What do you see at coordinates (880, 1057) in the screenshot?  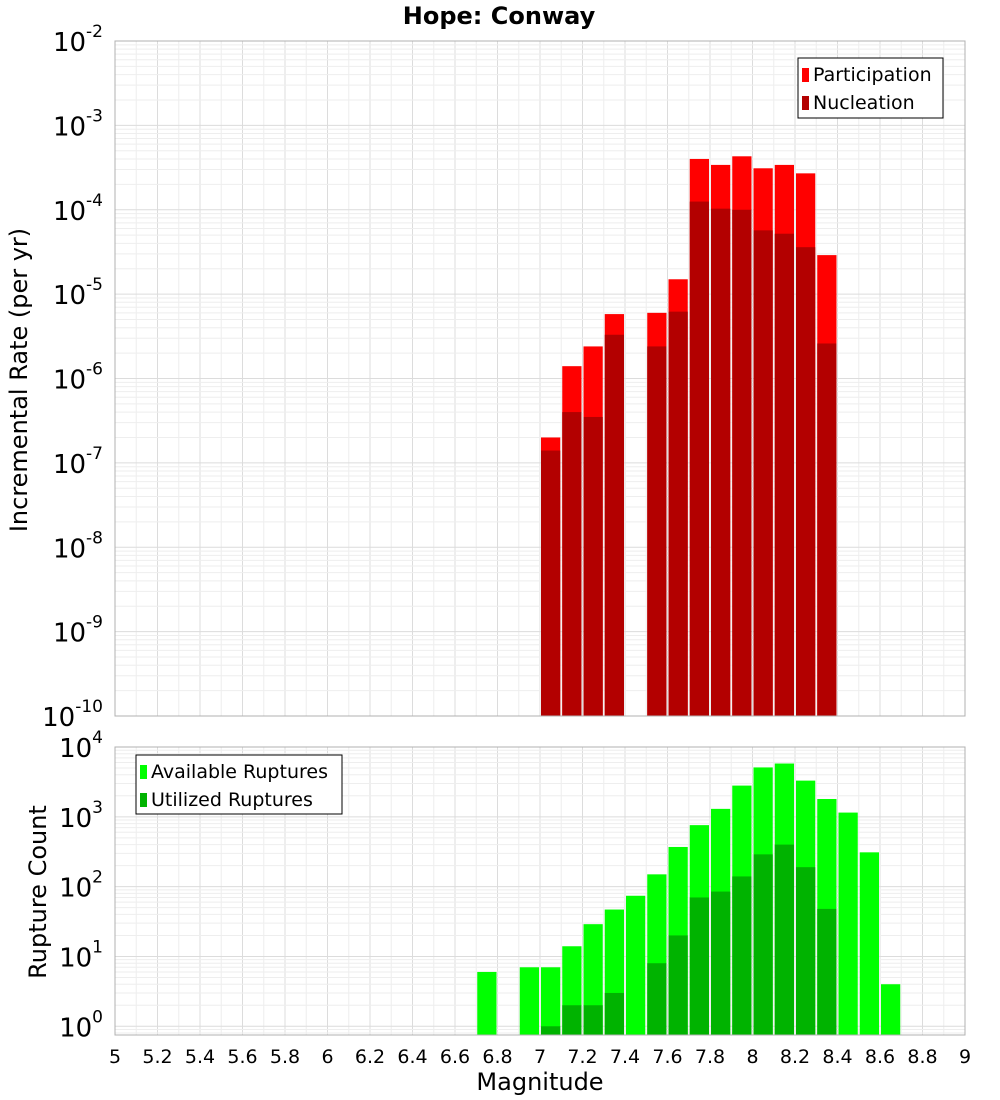 I see `x-tick-label: 8.6` at bounding box center [880, 1057].